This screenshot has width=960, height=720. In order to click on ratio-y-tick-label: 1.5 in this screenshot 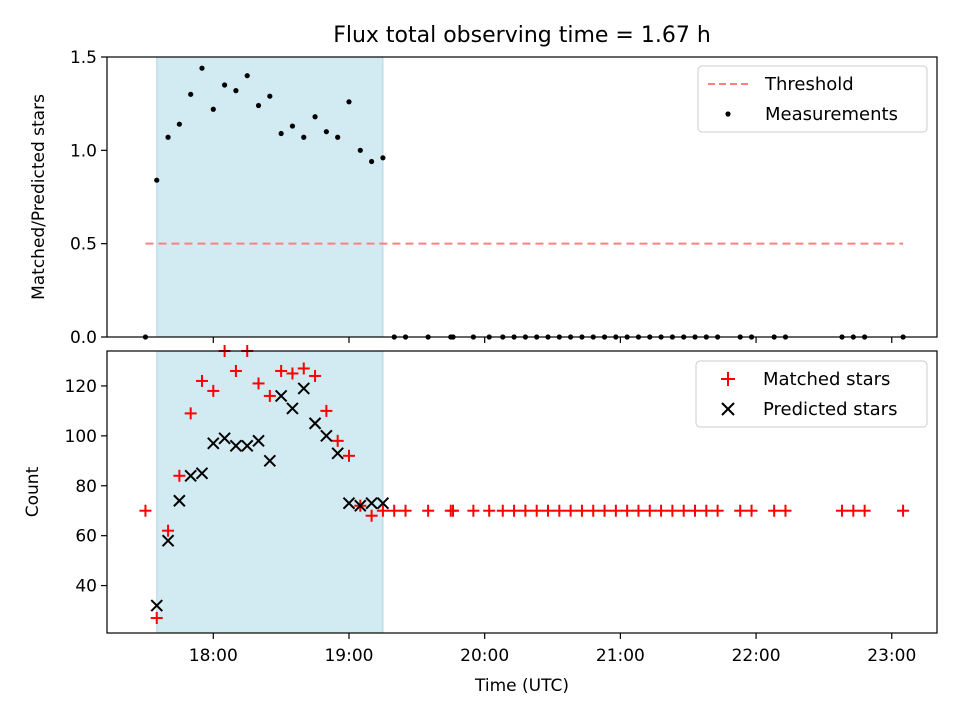, I will do `click(83, 58)`.